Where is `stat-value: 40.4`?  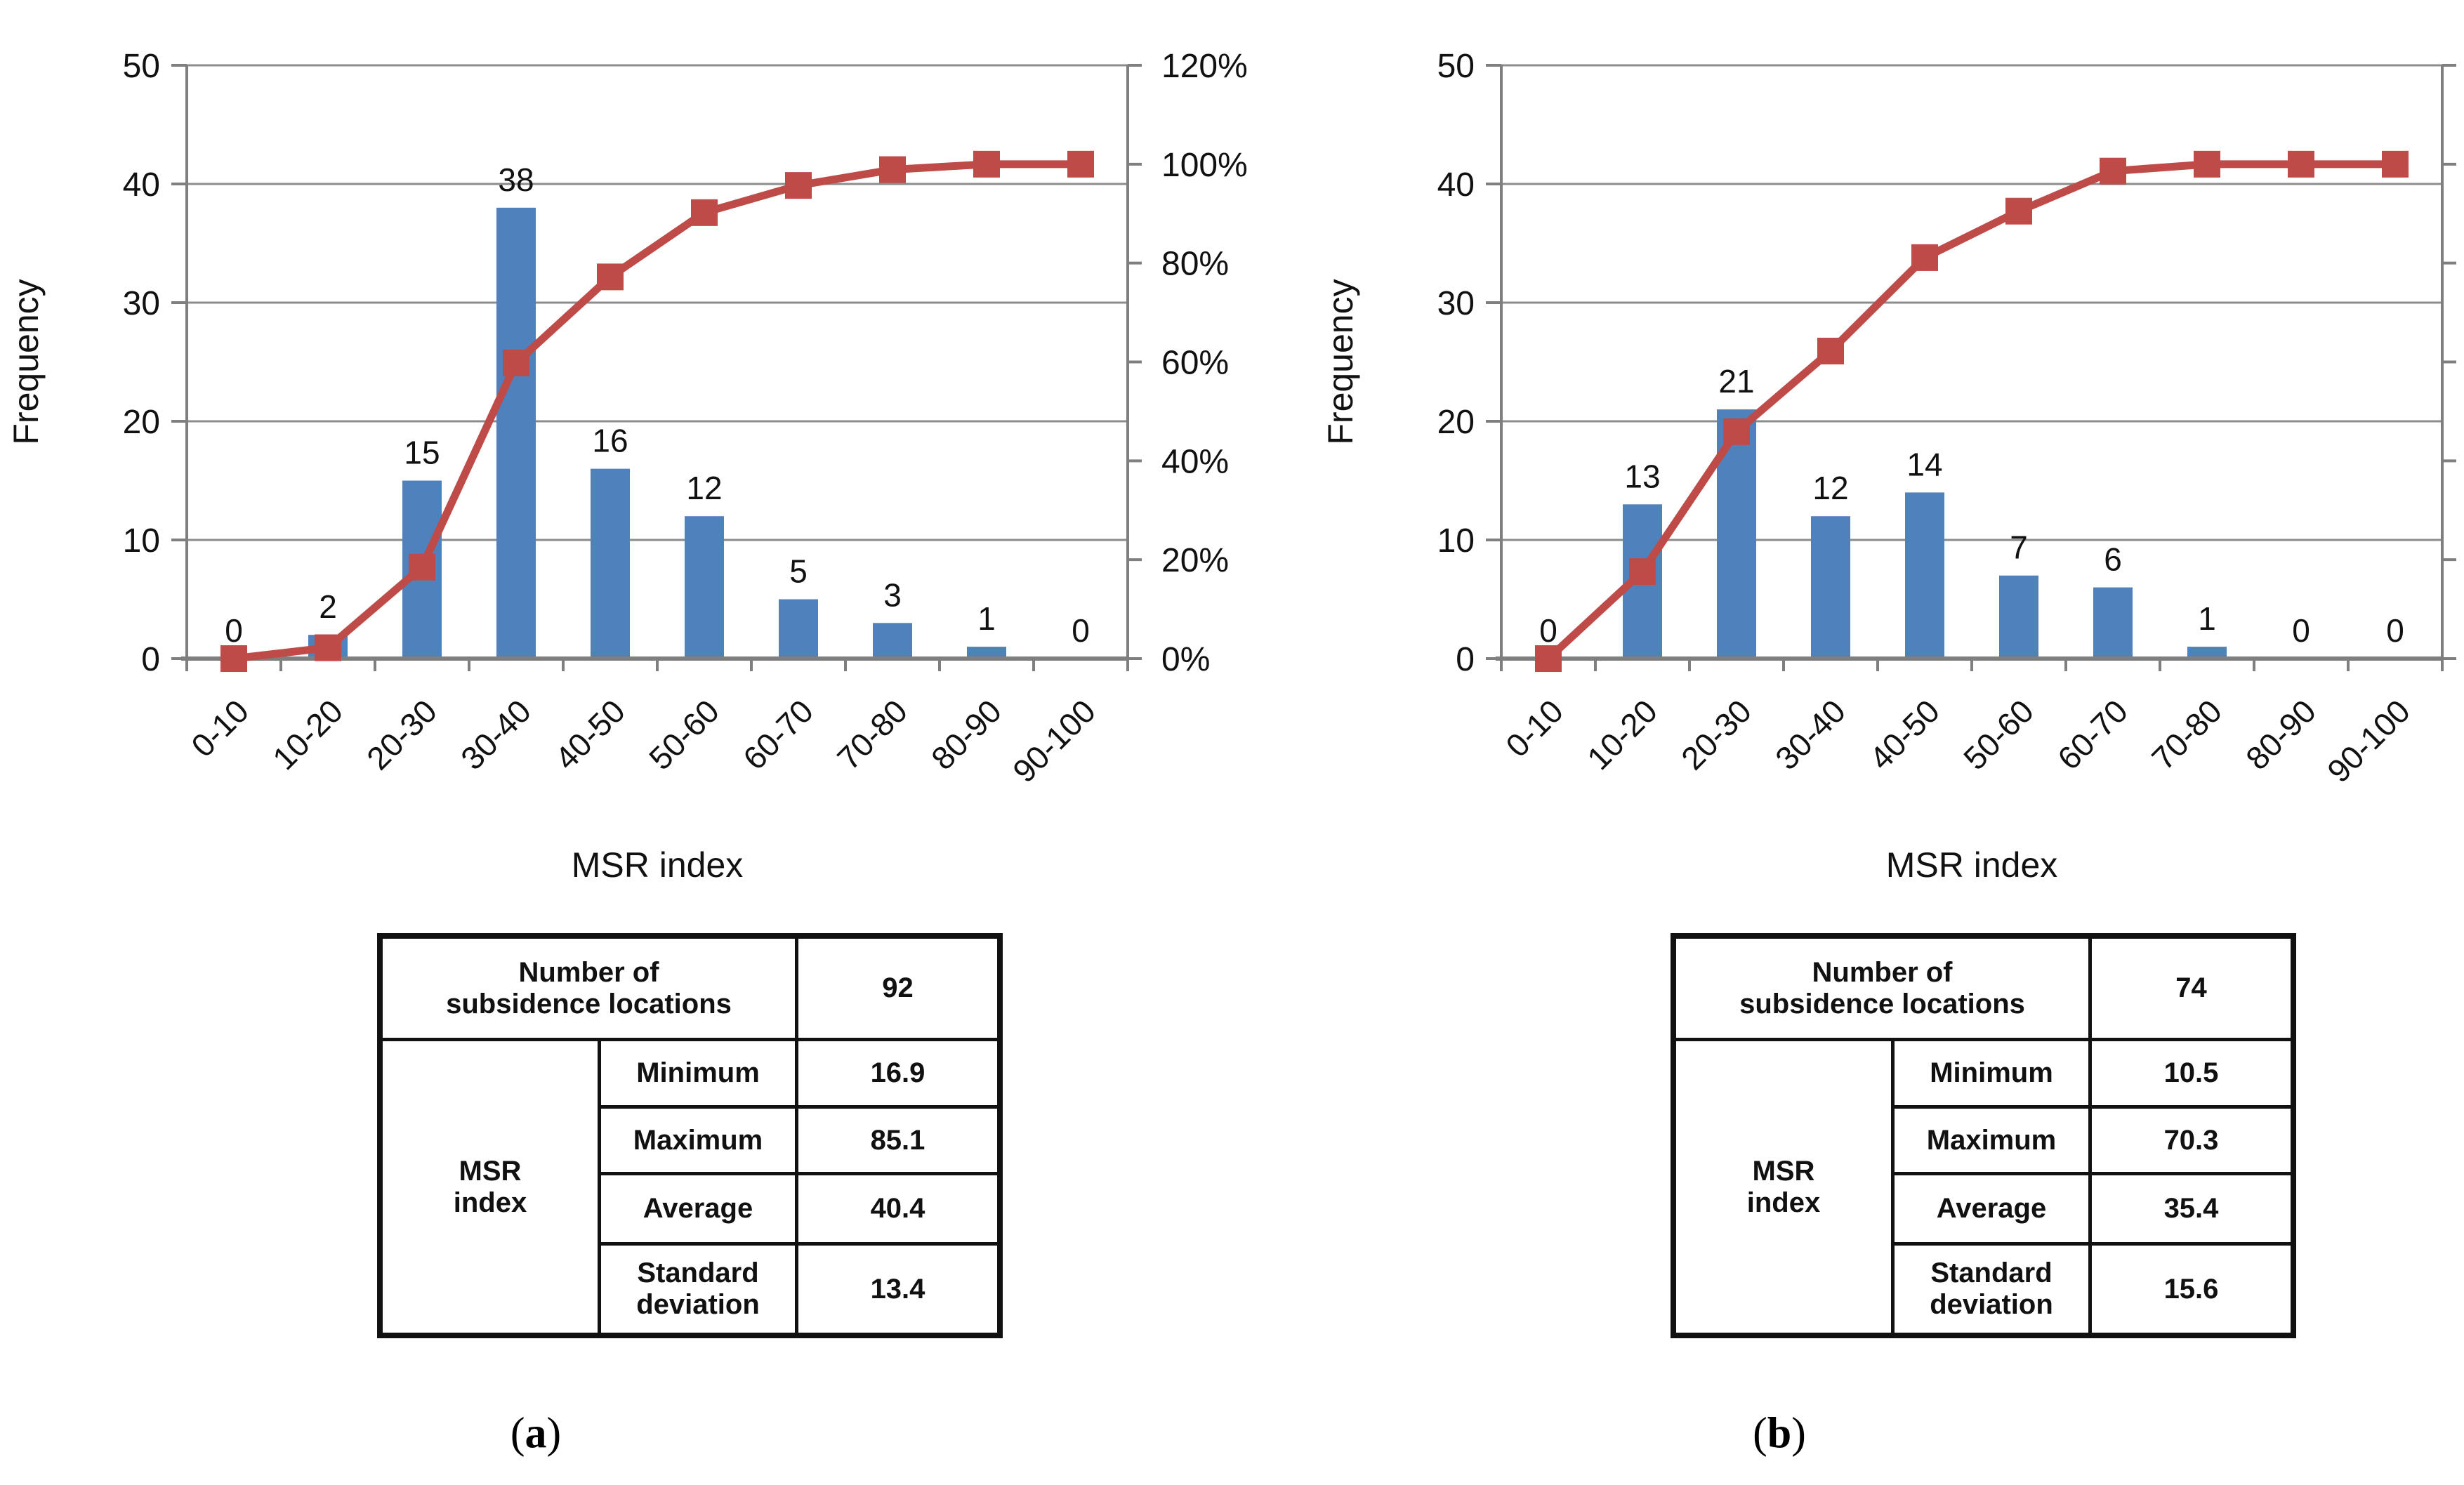
stat-value: 40.4 is located at coordinates (898, 1209).